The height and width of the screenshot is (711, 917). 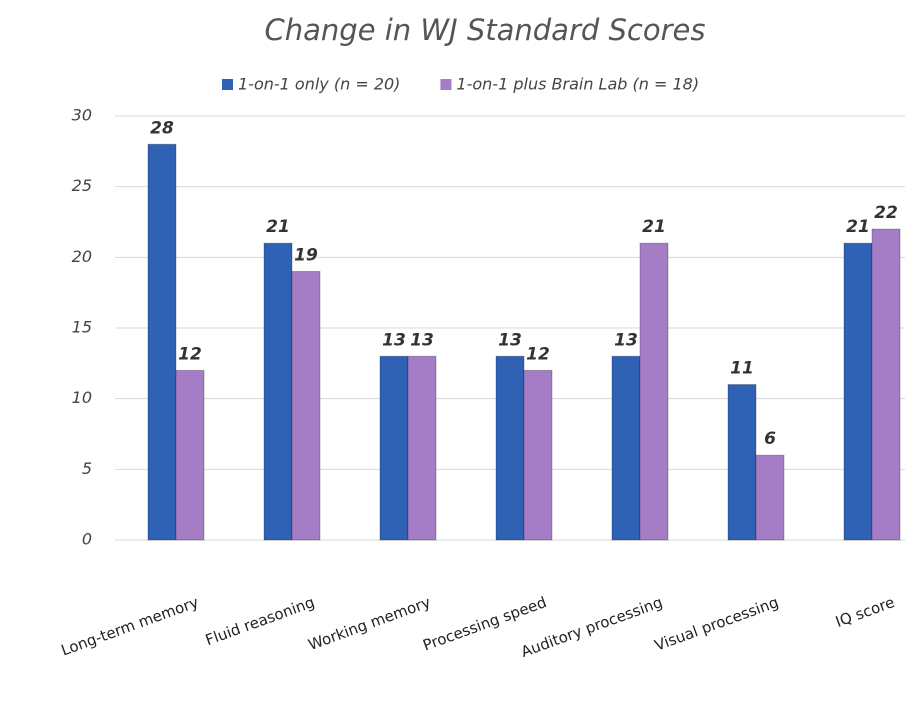 What do you see at coordinates (82, 185) in the screenshot?
I see `y-tick-label: 25` at bounding box center [82, 185].